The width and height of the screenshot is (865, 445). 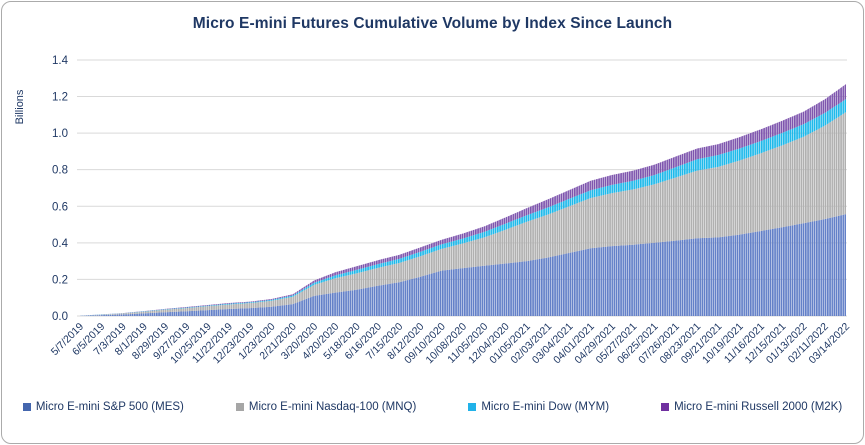 What do you see at coordinates (60, 207) in the screenshot?
I see `y-tick-label: 0.6` at bounding box center [60, 207].